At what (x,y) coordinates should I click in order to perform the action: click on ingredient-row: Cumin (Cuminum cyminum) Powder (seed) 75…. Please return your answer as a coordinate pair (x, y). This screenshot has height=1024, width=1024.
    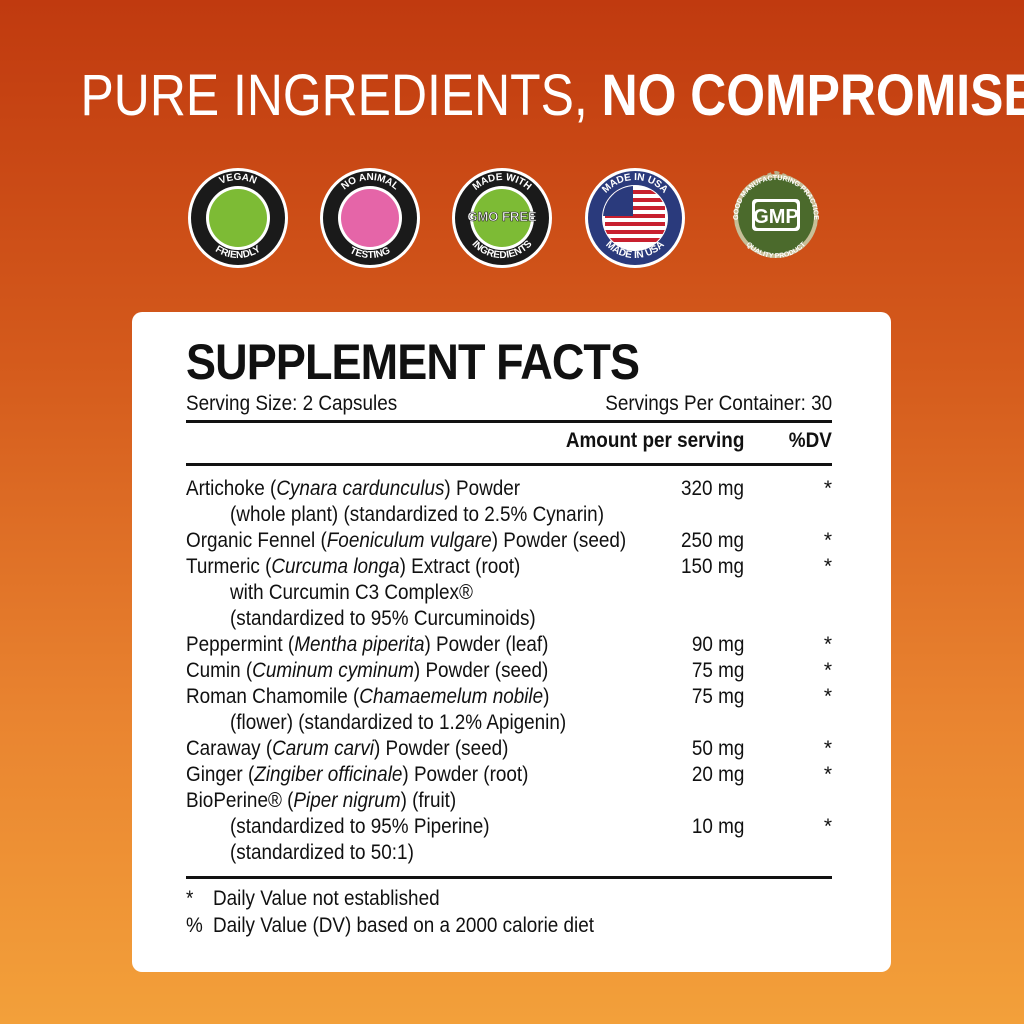
    Looking at the image, I should click on (509, 671).